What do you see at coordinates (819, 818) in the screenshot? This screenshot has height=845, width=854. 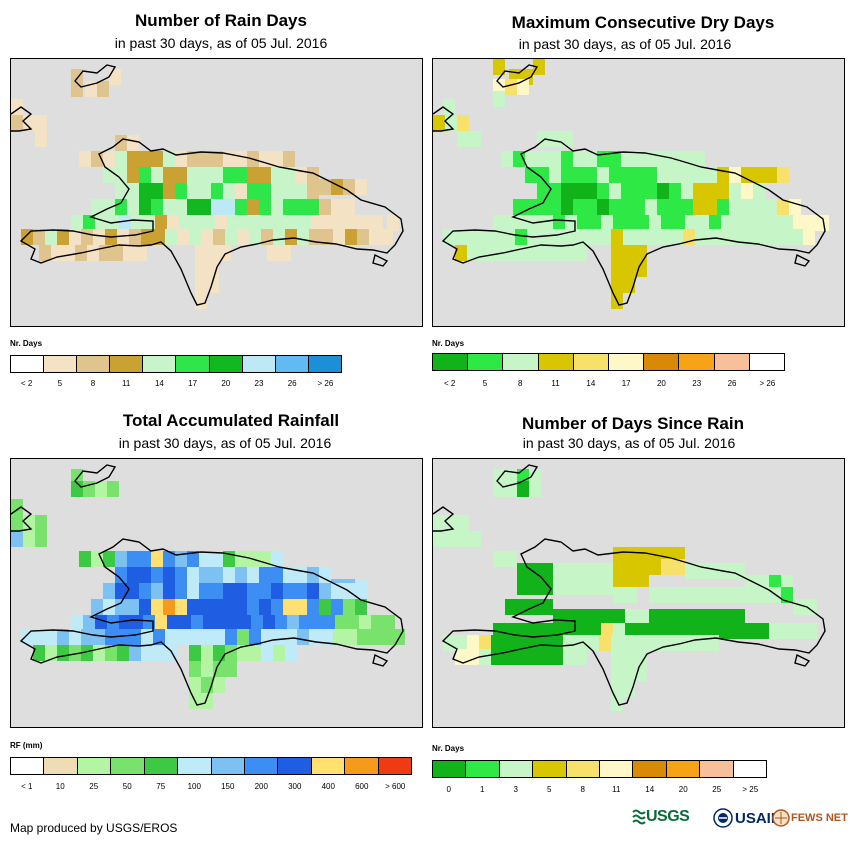 I see `fewsnet-logo-text: FEWS NET` at bounding box center [819, 818].